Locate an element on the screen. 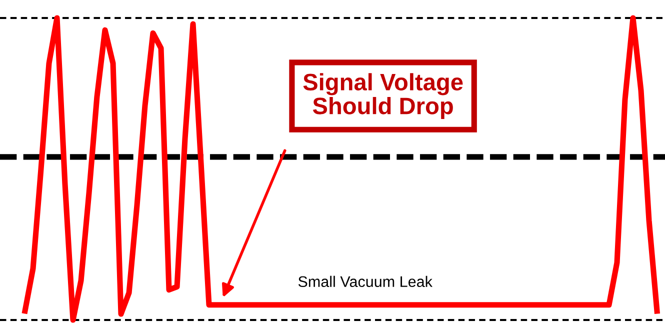 The height and width of the screenshot is (329, 665). annotation: Small Vacuum Leak is located at coordinates (365, 282).